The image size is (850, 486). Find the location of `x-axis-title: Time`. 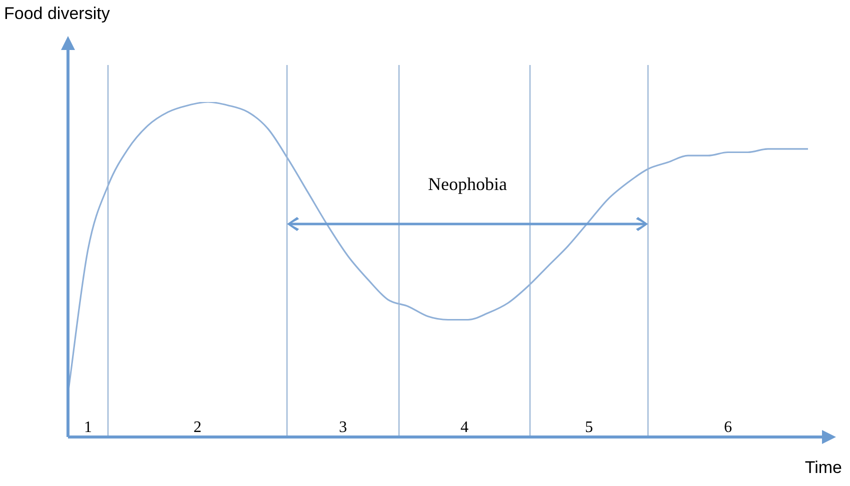

x-axis-title: Time is located at coordinates (823, 468).